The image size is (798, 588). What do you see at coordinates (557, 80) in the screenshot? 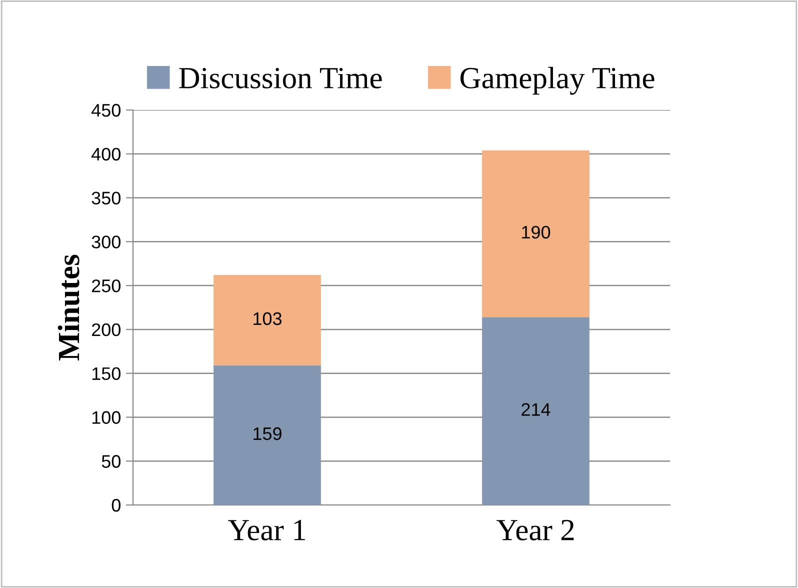
I see `legend-label: Gameplay Time` at bounding box center [557, 80].